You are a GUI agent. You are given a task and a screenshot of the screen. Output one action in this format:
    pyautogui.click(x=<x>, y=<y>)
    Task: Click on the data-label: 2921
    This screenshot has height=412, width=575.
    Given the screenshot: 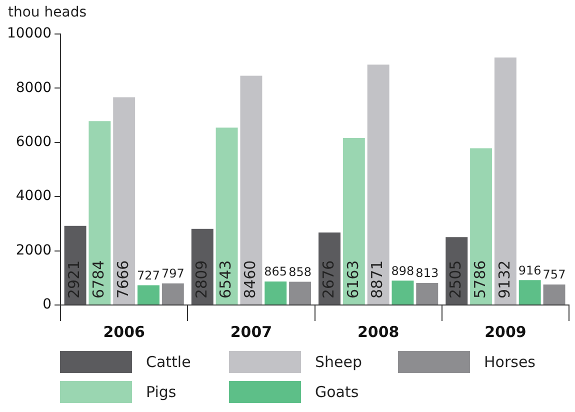 What is the action you would take?
    pyautogui.click(x=74, y=279)
    